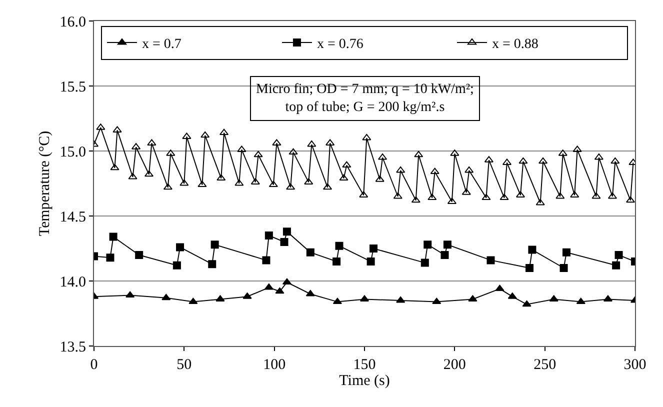 Image resolution: width=663 pixels, height=407 pixels. Describe the element at coordinates (365, 99) in the screenshot. I see `annotation: Micro fin; OD = 7 mm; q = 10 kW/m²; top of tube; G = 200 kg/m².s` at that location.